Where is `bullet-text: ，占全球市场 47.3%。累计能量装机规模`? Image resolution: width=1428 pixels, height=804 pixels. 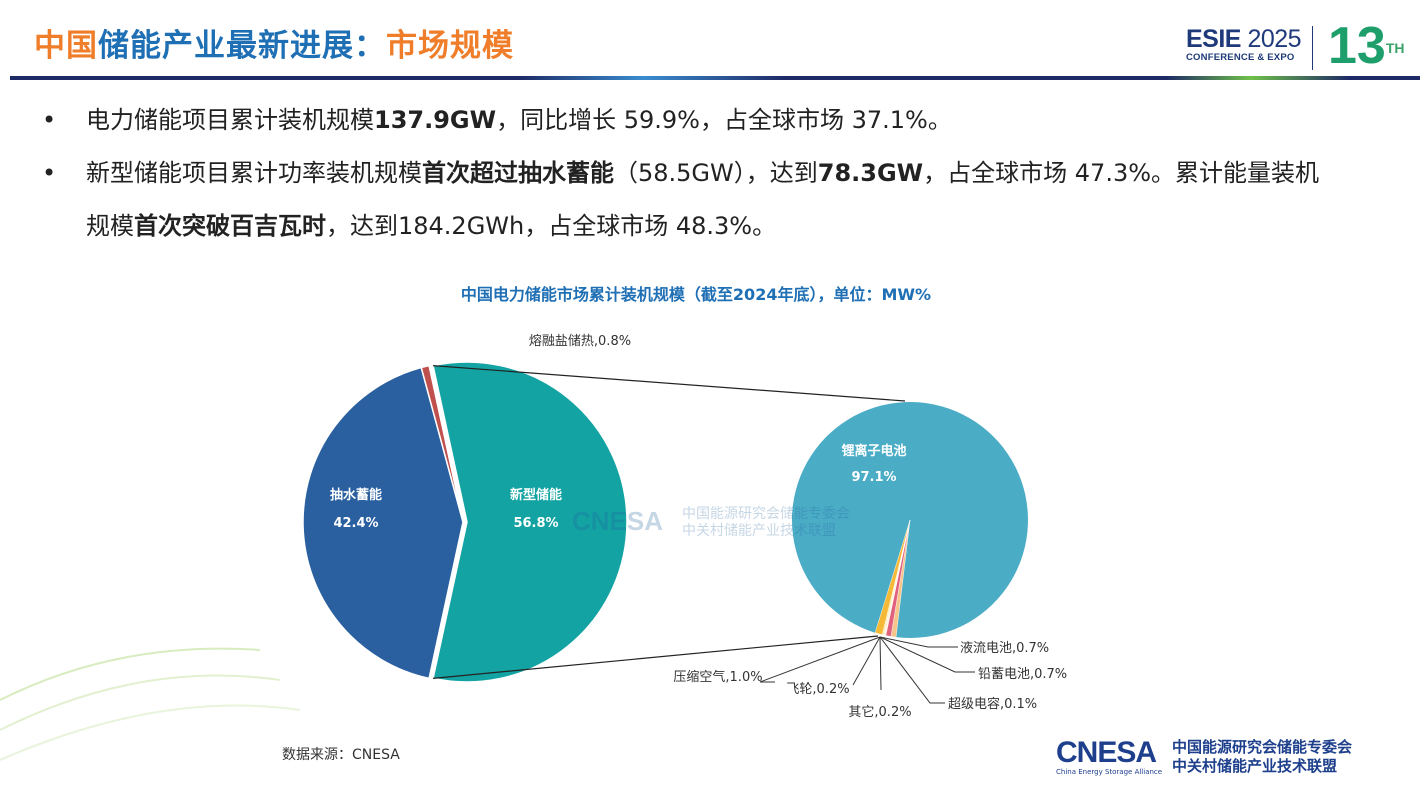
bullet-text: ，占全球市场 47.3%。累计能量装机规模 is located at coordinates (703, 199).